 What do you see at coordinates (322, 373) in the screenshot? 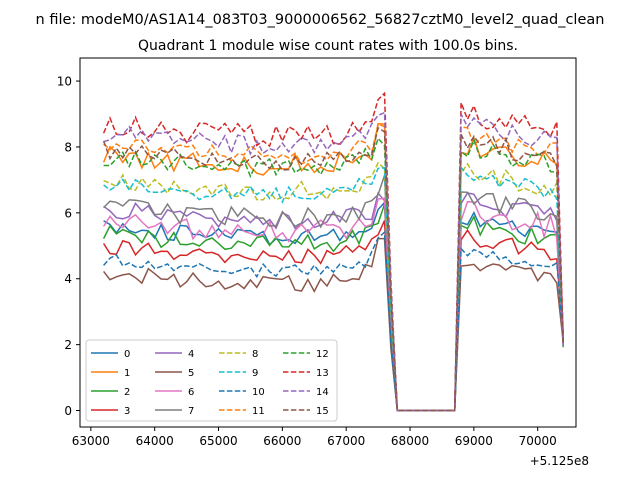
I see `legend-label-13: 13` at bounding box center [322, 373].